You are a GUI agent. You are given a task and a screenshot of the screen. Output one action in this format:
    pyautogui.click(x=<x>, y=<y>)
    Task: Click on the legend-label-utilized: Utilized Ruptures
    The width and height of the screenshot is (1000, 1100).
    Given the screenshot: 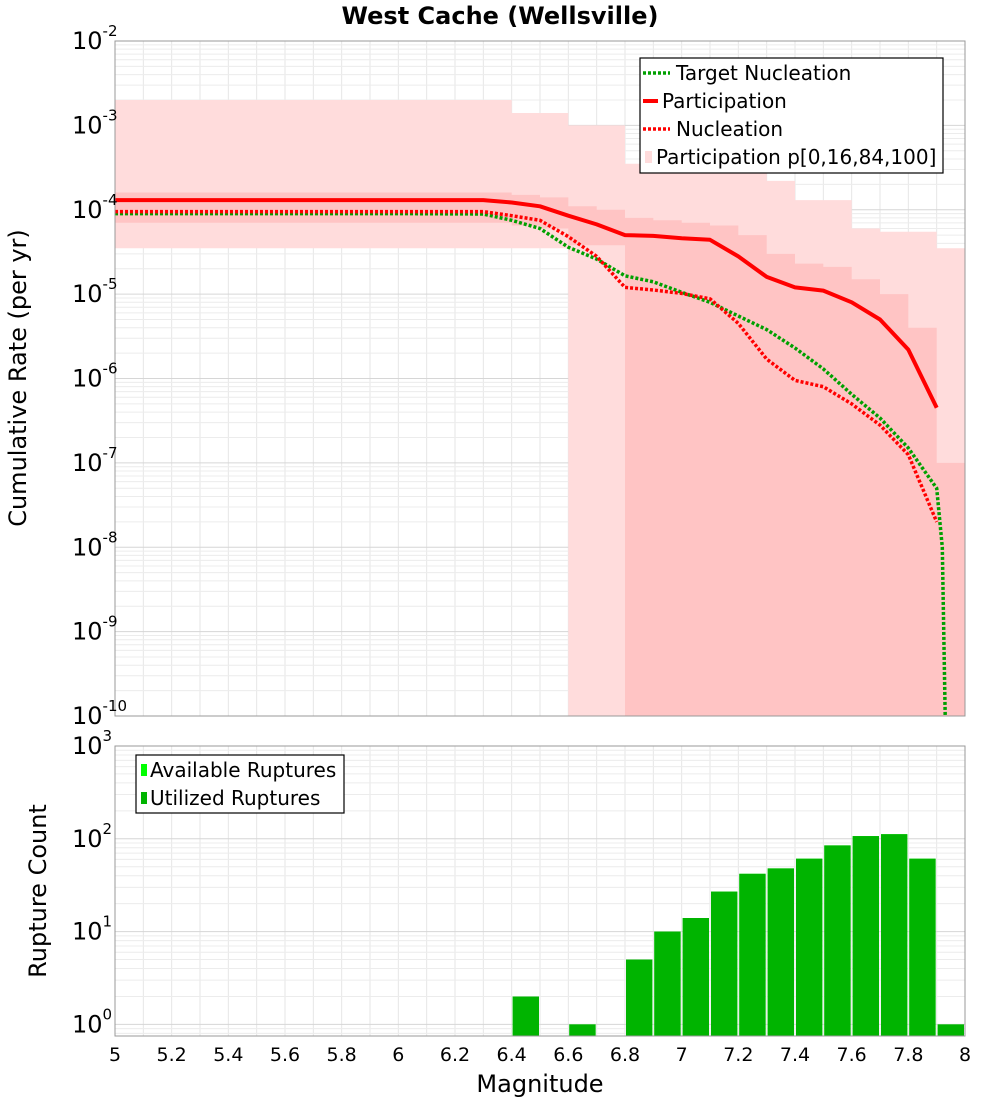 What is the action you would take?
    pyautogui.click(x=235, y=798)
    